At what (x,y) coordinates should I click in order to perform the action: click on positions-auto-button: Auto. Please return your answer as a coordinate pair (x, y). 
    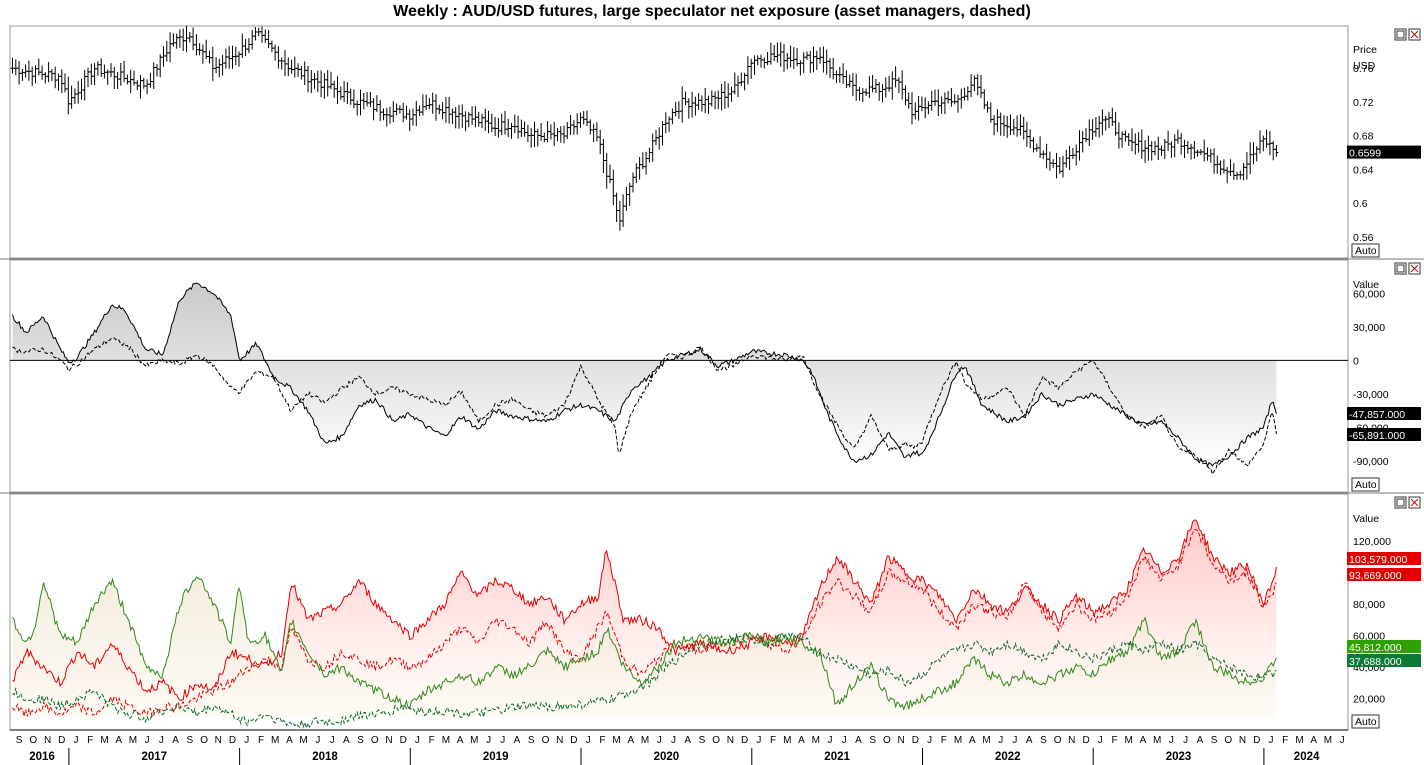
    Looking at the image, I should click on (1365, 721).